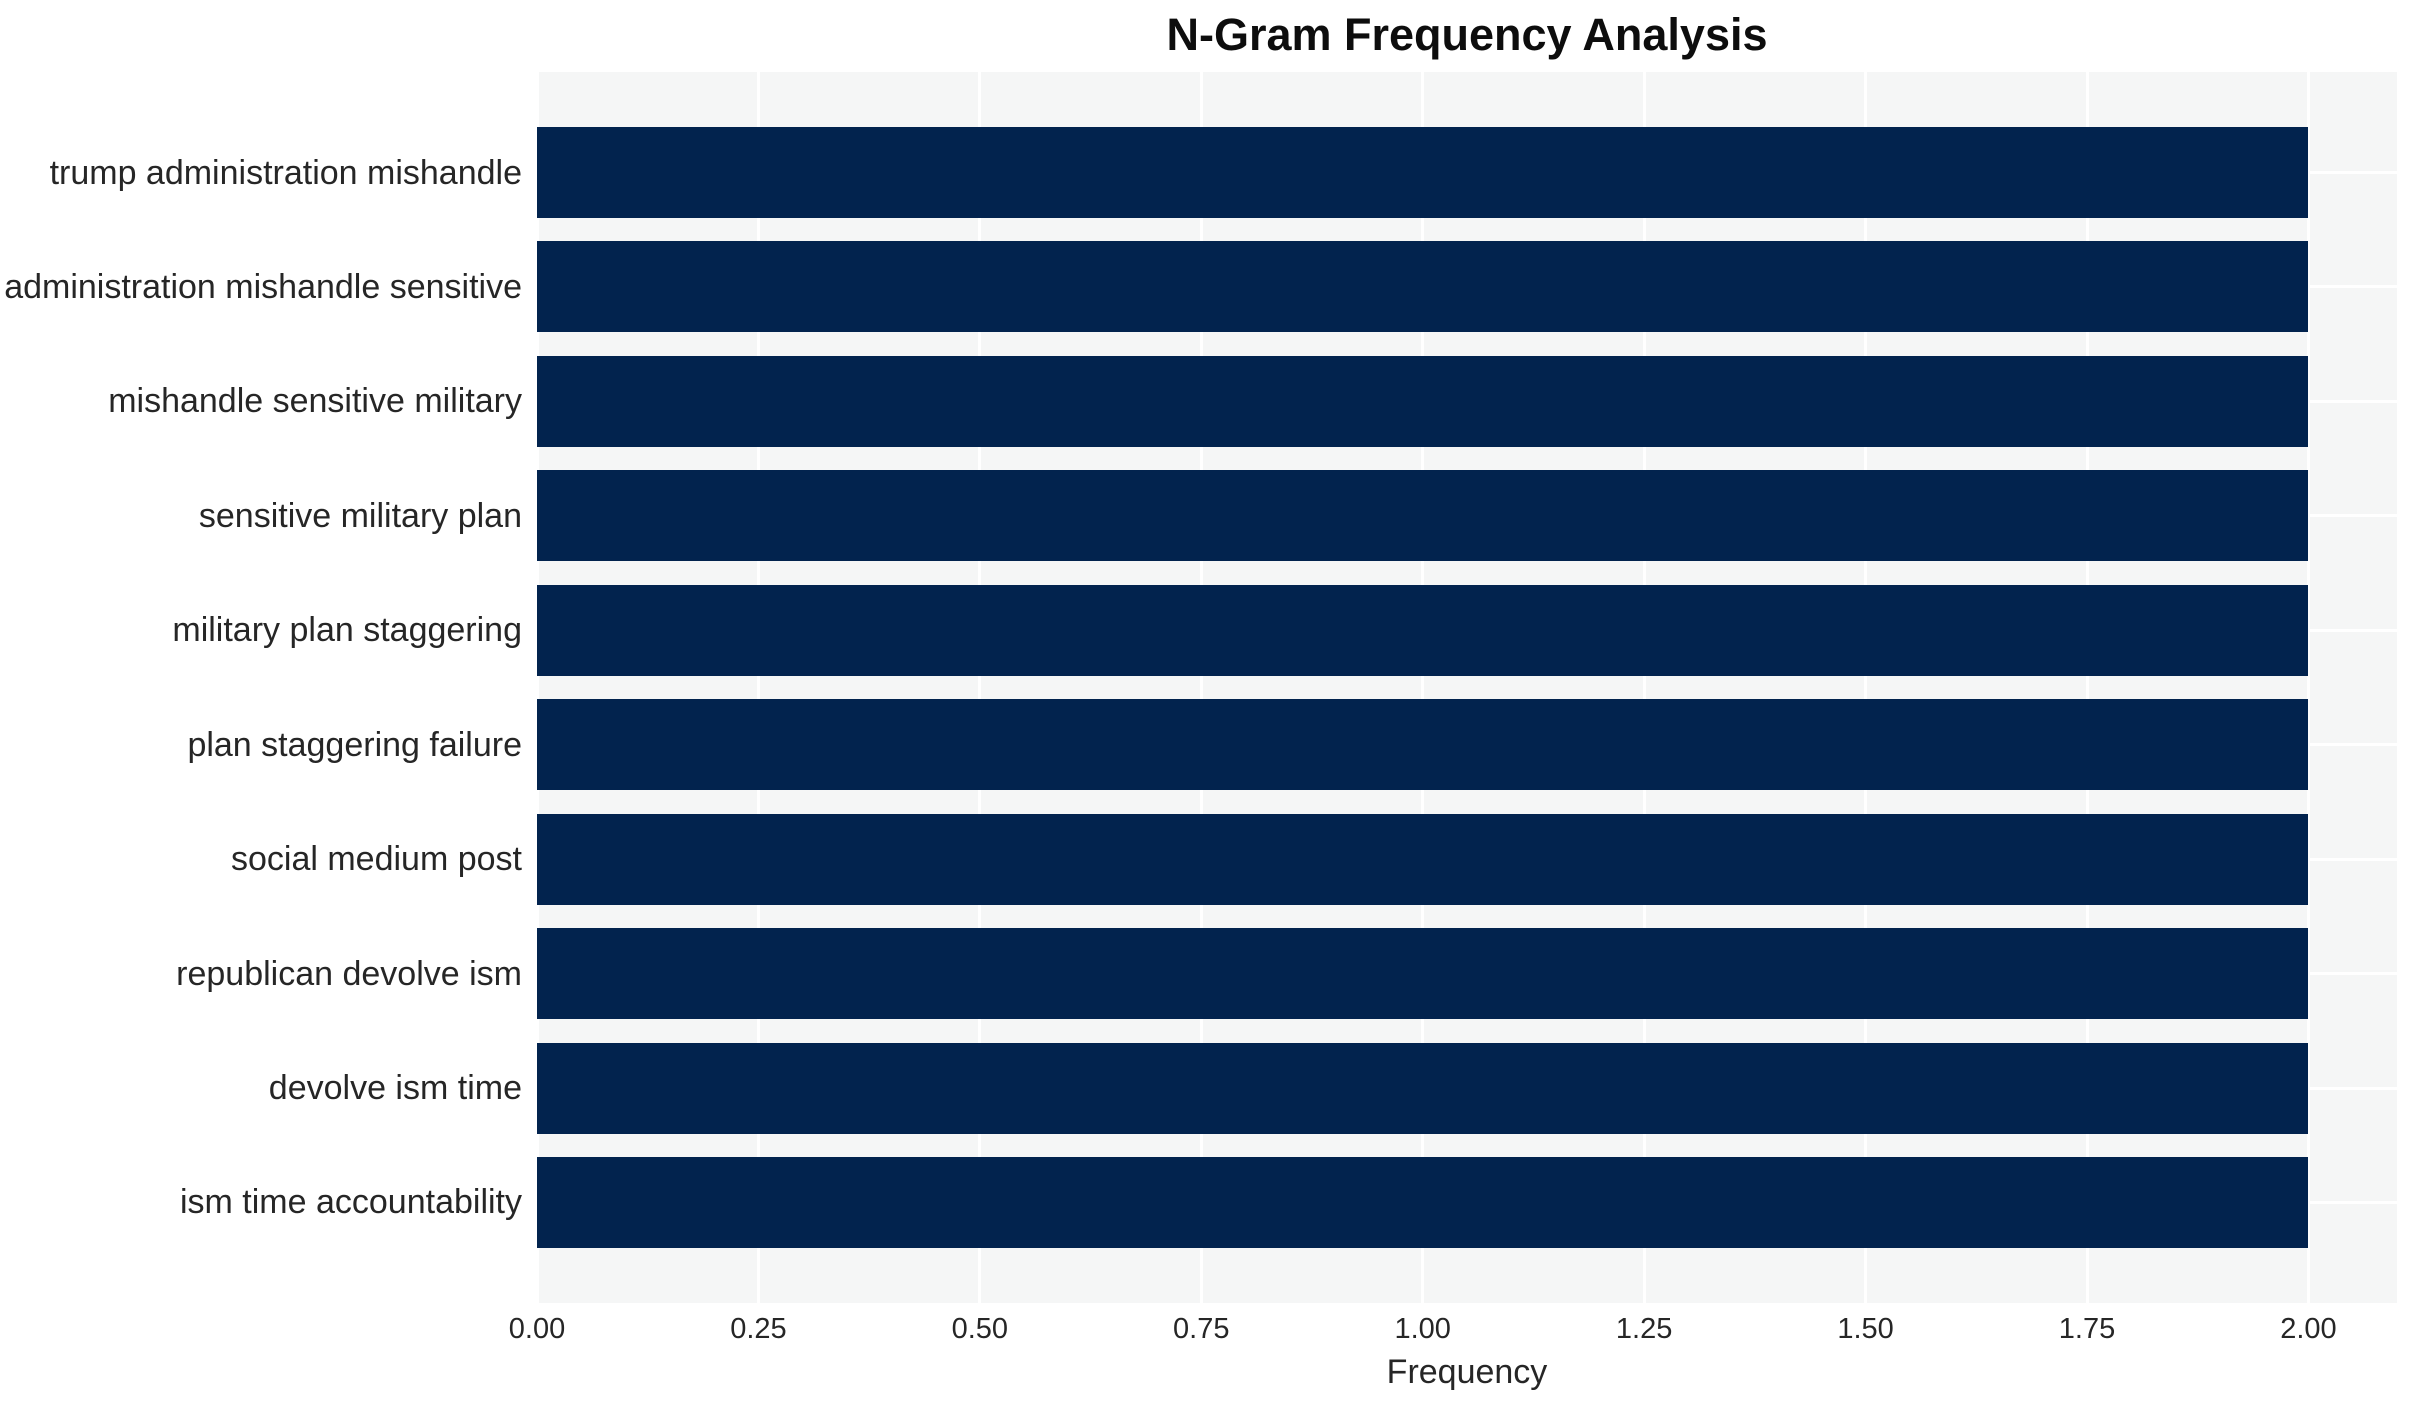 This screenshot has width=2417, height=1402. What do you see at coordinates (1467, 1372) in the screenshot?
I see `x-axis-label: Frequency` at bounding box center [1467, 1372].